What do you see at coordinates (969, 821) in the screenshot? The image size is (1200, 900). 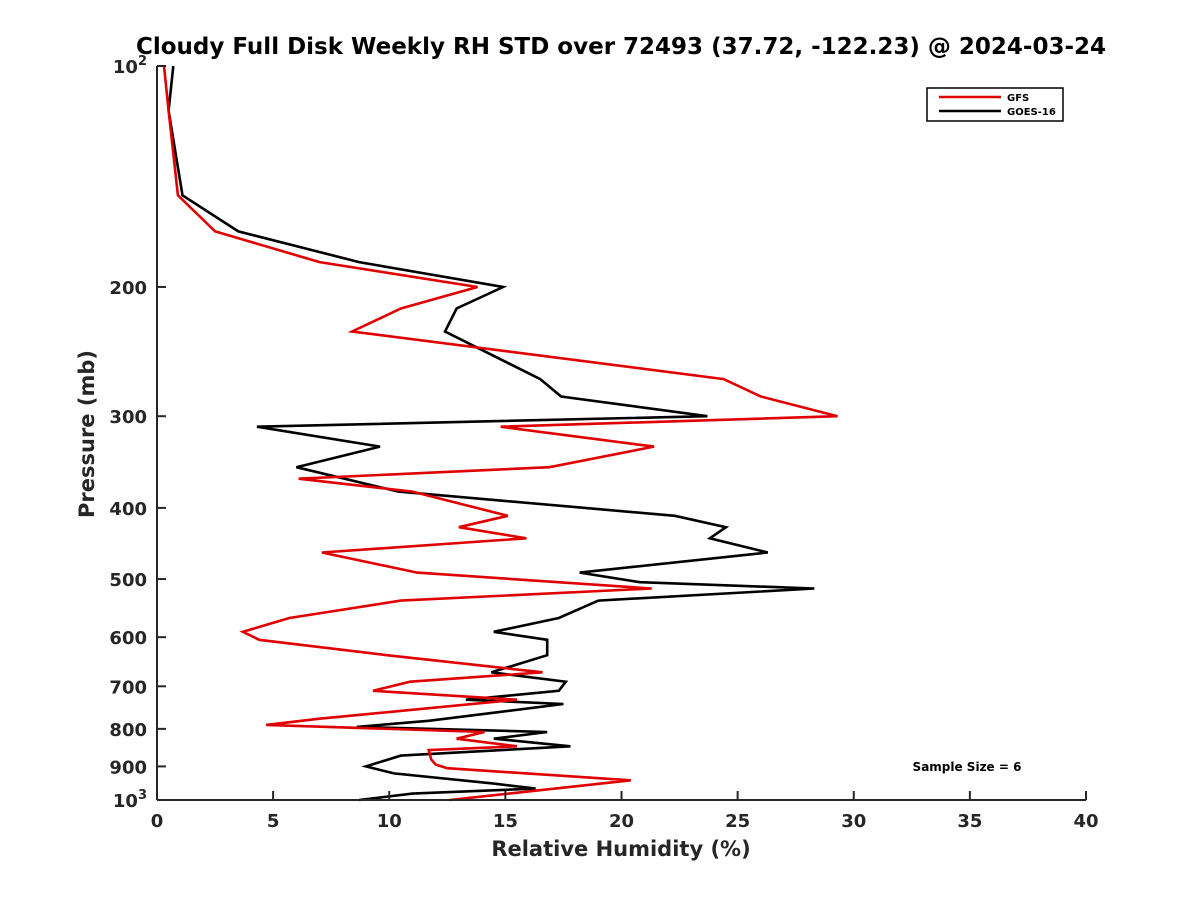 I see `x-tick-label: 35` at bounding box center [969, 821].